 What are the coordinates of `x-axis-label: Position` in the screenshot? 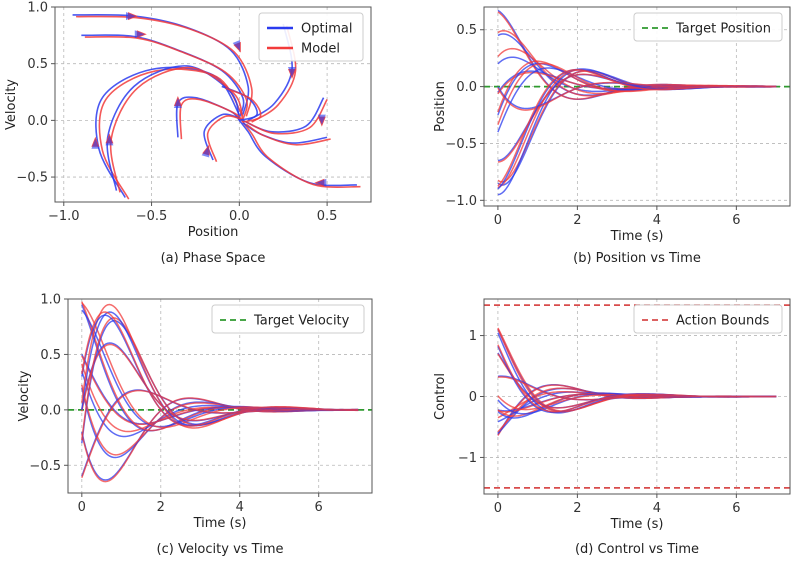 It's located at (213, 232).